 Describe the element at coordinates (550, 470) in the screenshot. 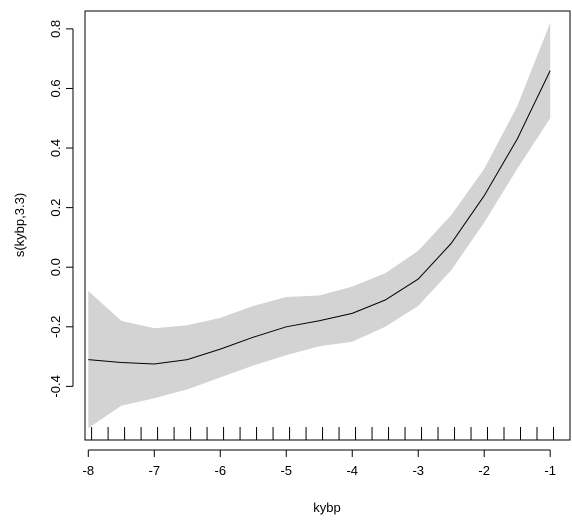

I see `x-tick-label: -1` at that location.